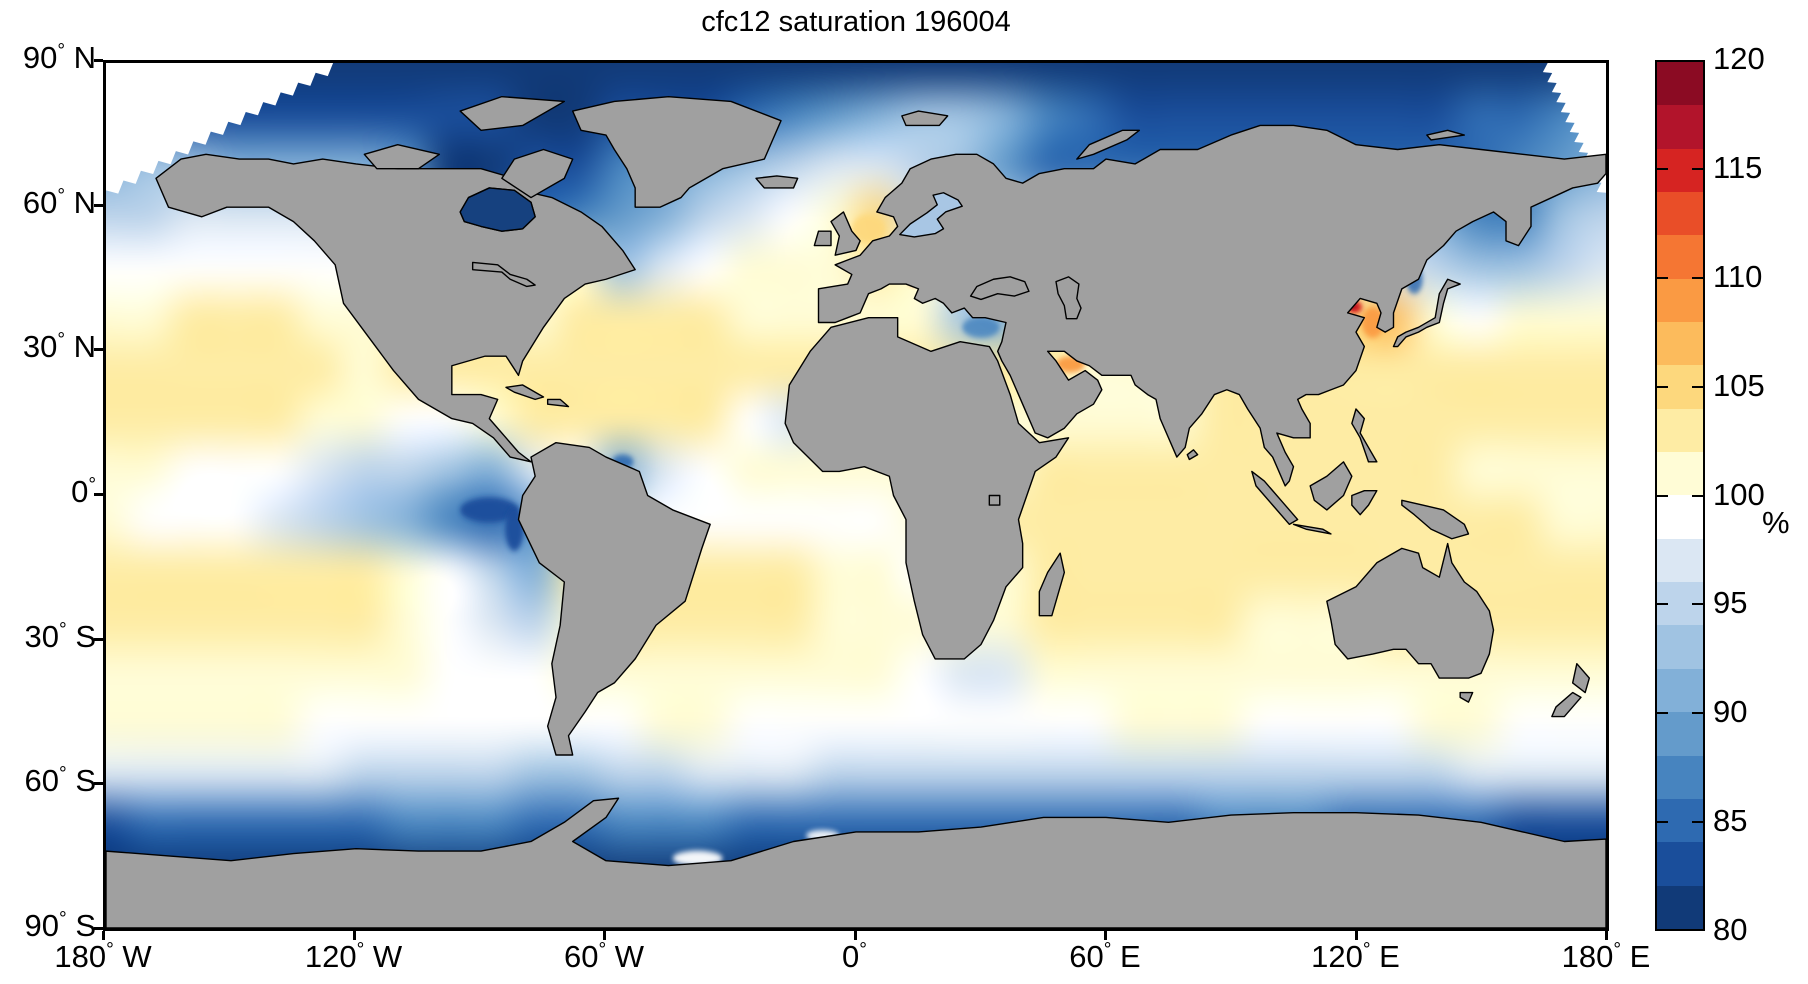 The image size is (1808, 984). Describe the element at coordinates (1108, 144) in the screenshot. I see `novaya-zemlya` at that location.